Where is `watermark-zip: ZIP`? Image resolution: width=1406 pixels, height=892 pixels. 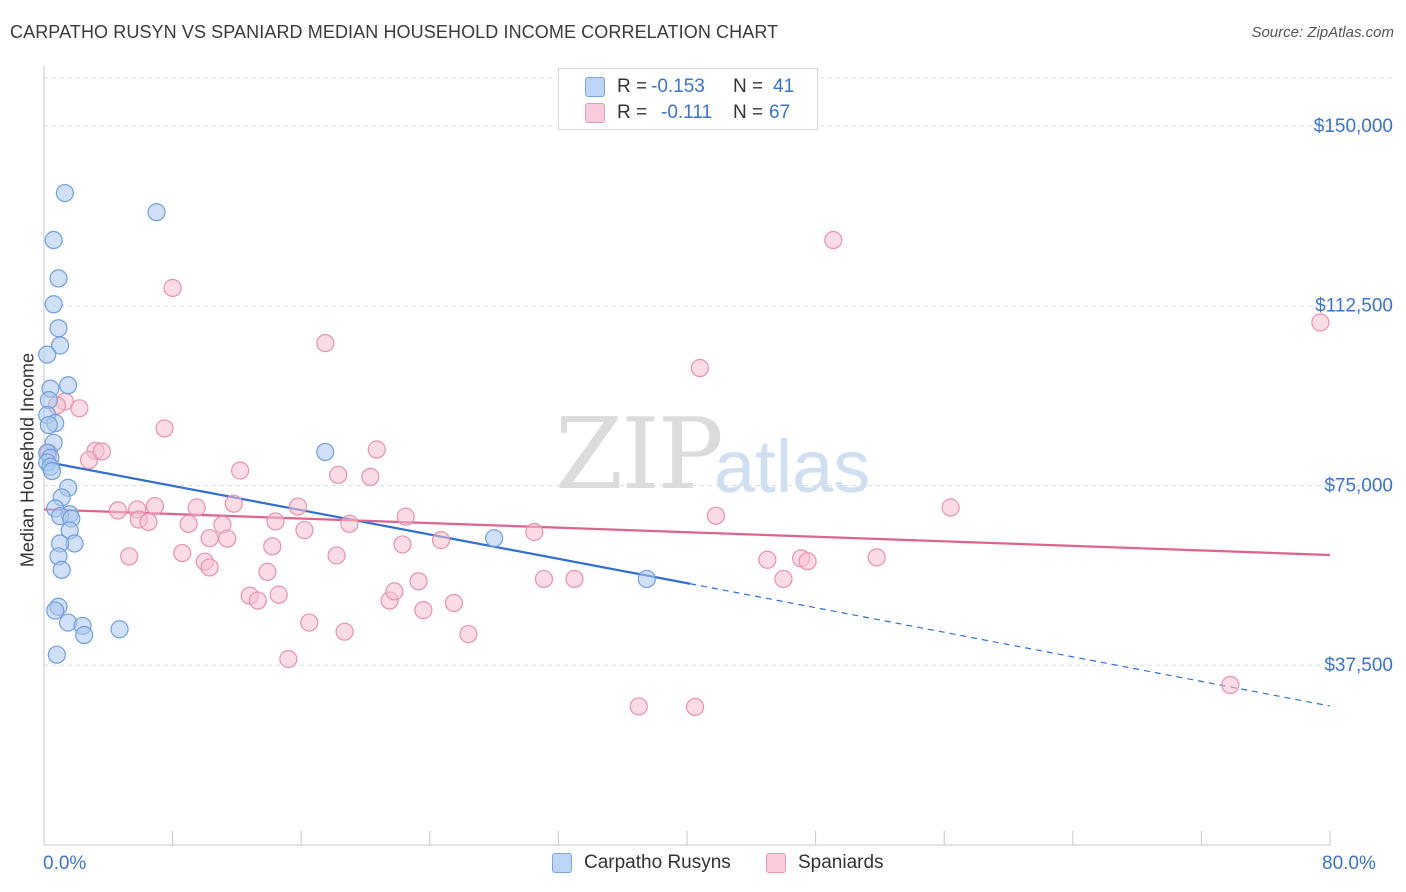 watermark-zip: ZIP is located at coordinates (639, 455).